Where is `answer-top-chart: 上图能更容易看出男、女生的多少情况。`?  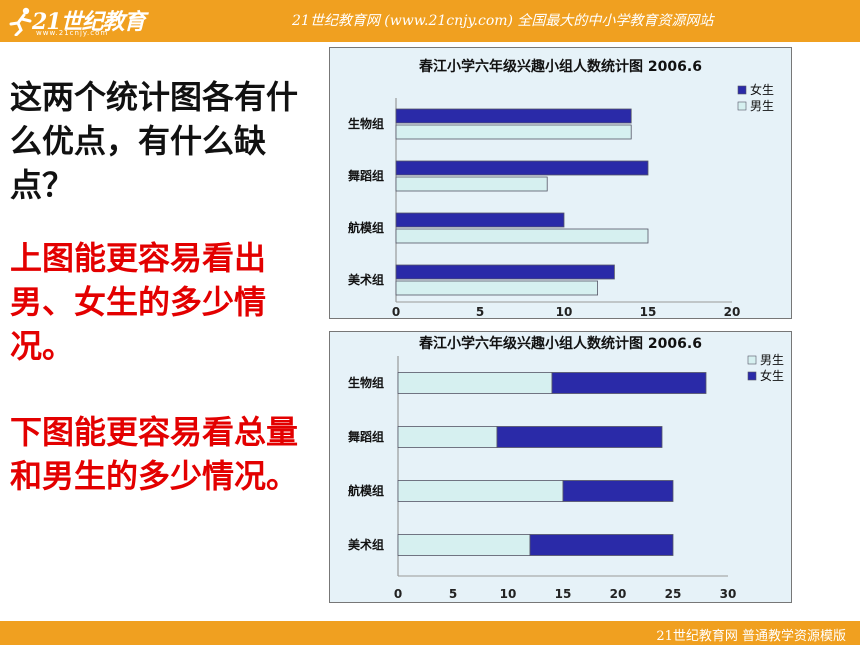
answer-top-chart: 上图能更容易看出男、女生的多少情况。 is located at coordinates (138, 302).